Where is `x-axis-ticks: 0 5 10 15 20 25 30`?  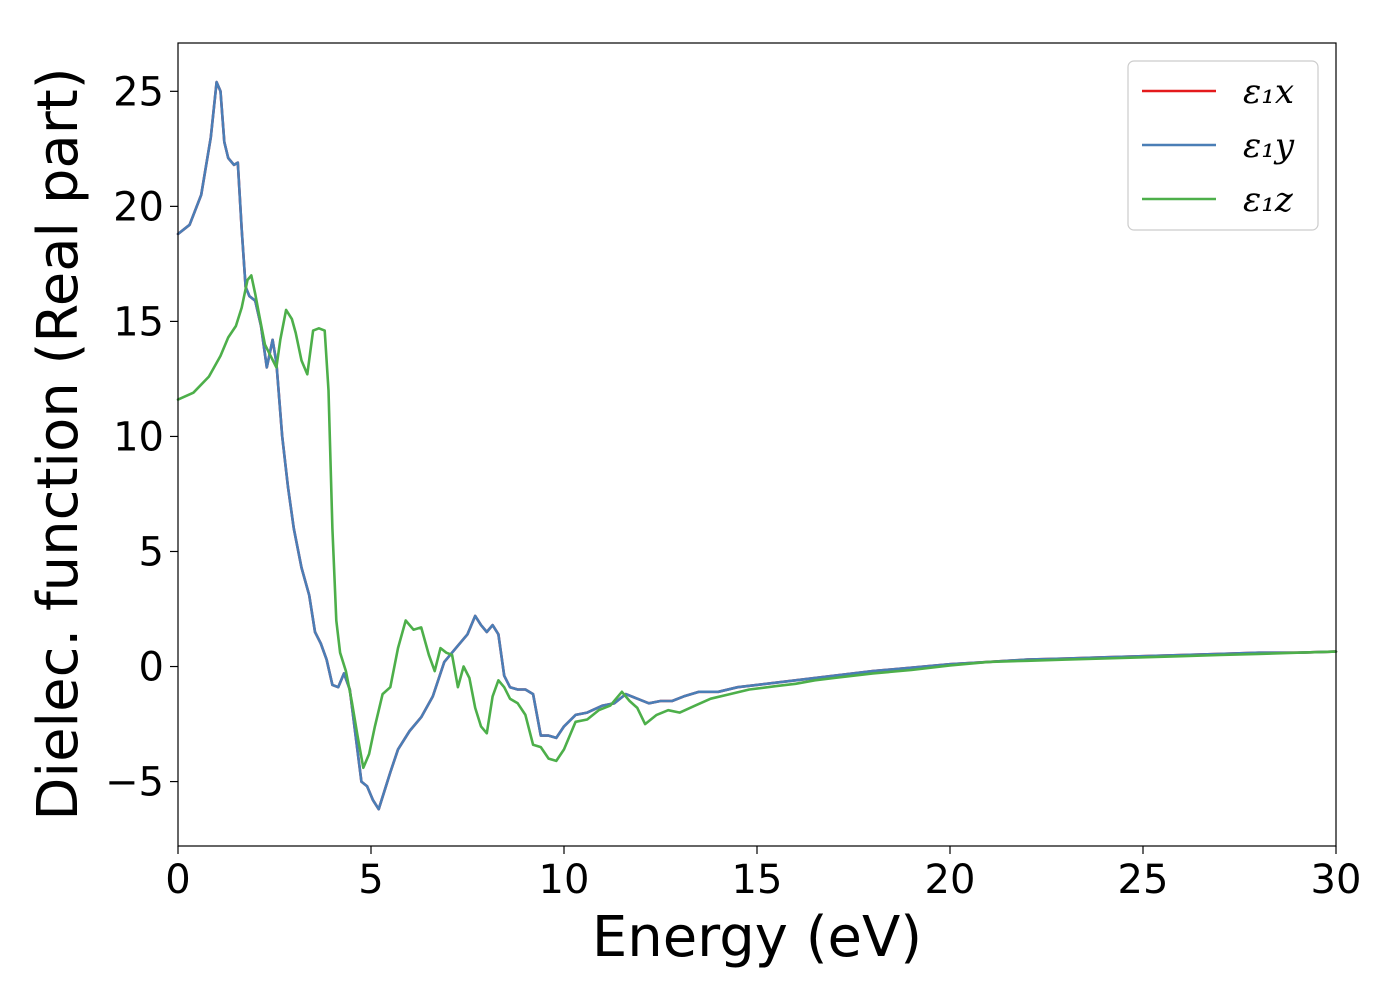 x-axis-ticks: 0 5 10 15 20 25 30 is located at coordinates (763, 874).